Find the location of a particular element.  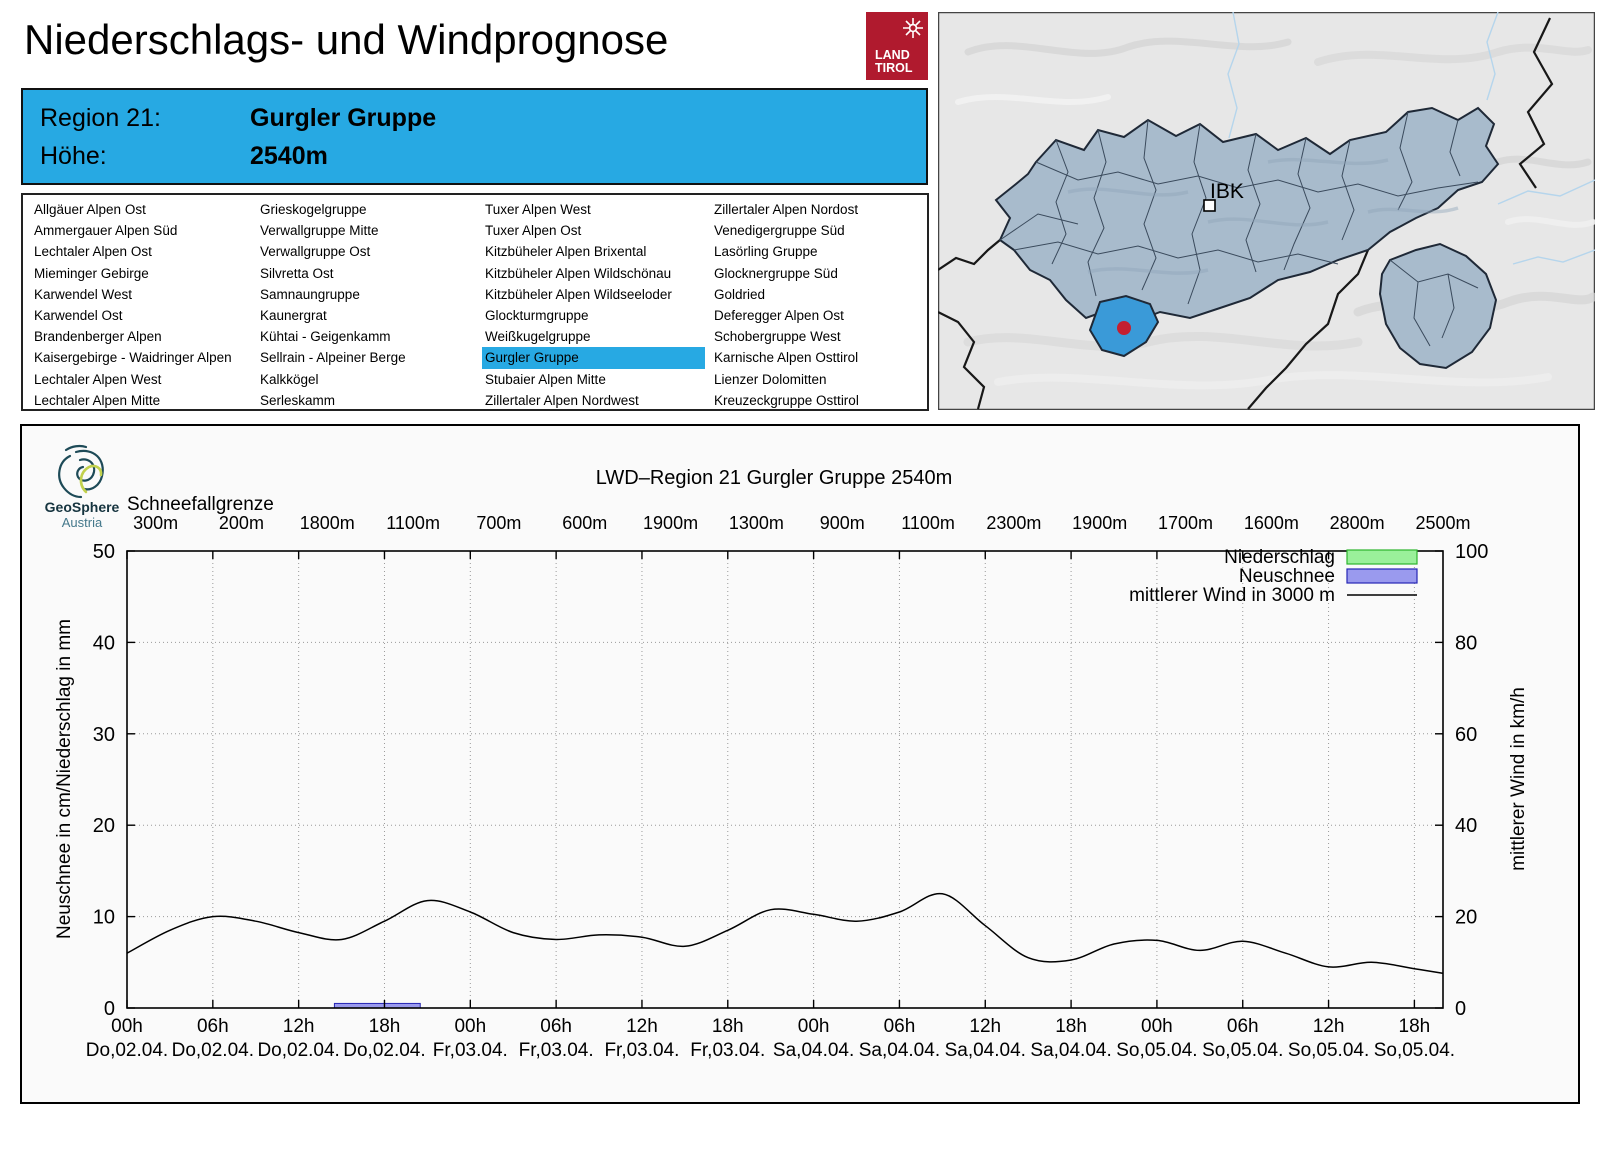

region-list-item: Kaunergrat is located at coordinates (293, 315).